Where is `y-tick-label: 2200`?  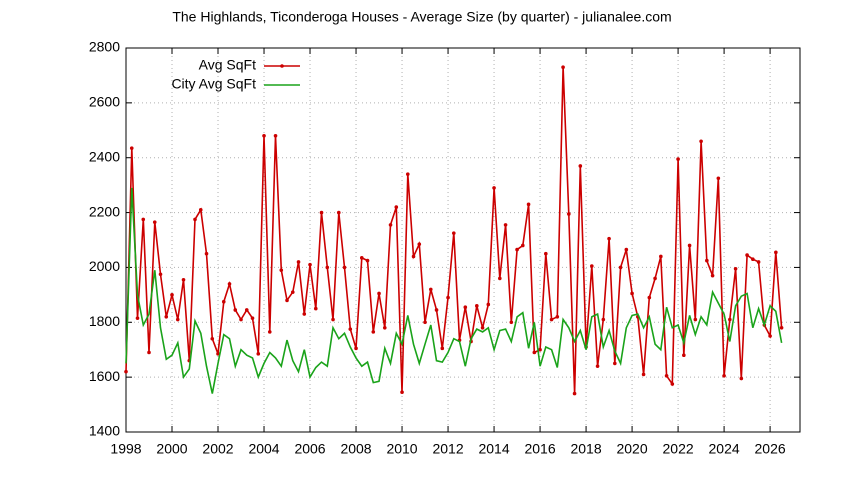
y-tick-label: 2200 is located at coordinates (104, 211).